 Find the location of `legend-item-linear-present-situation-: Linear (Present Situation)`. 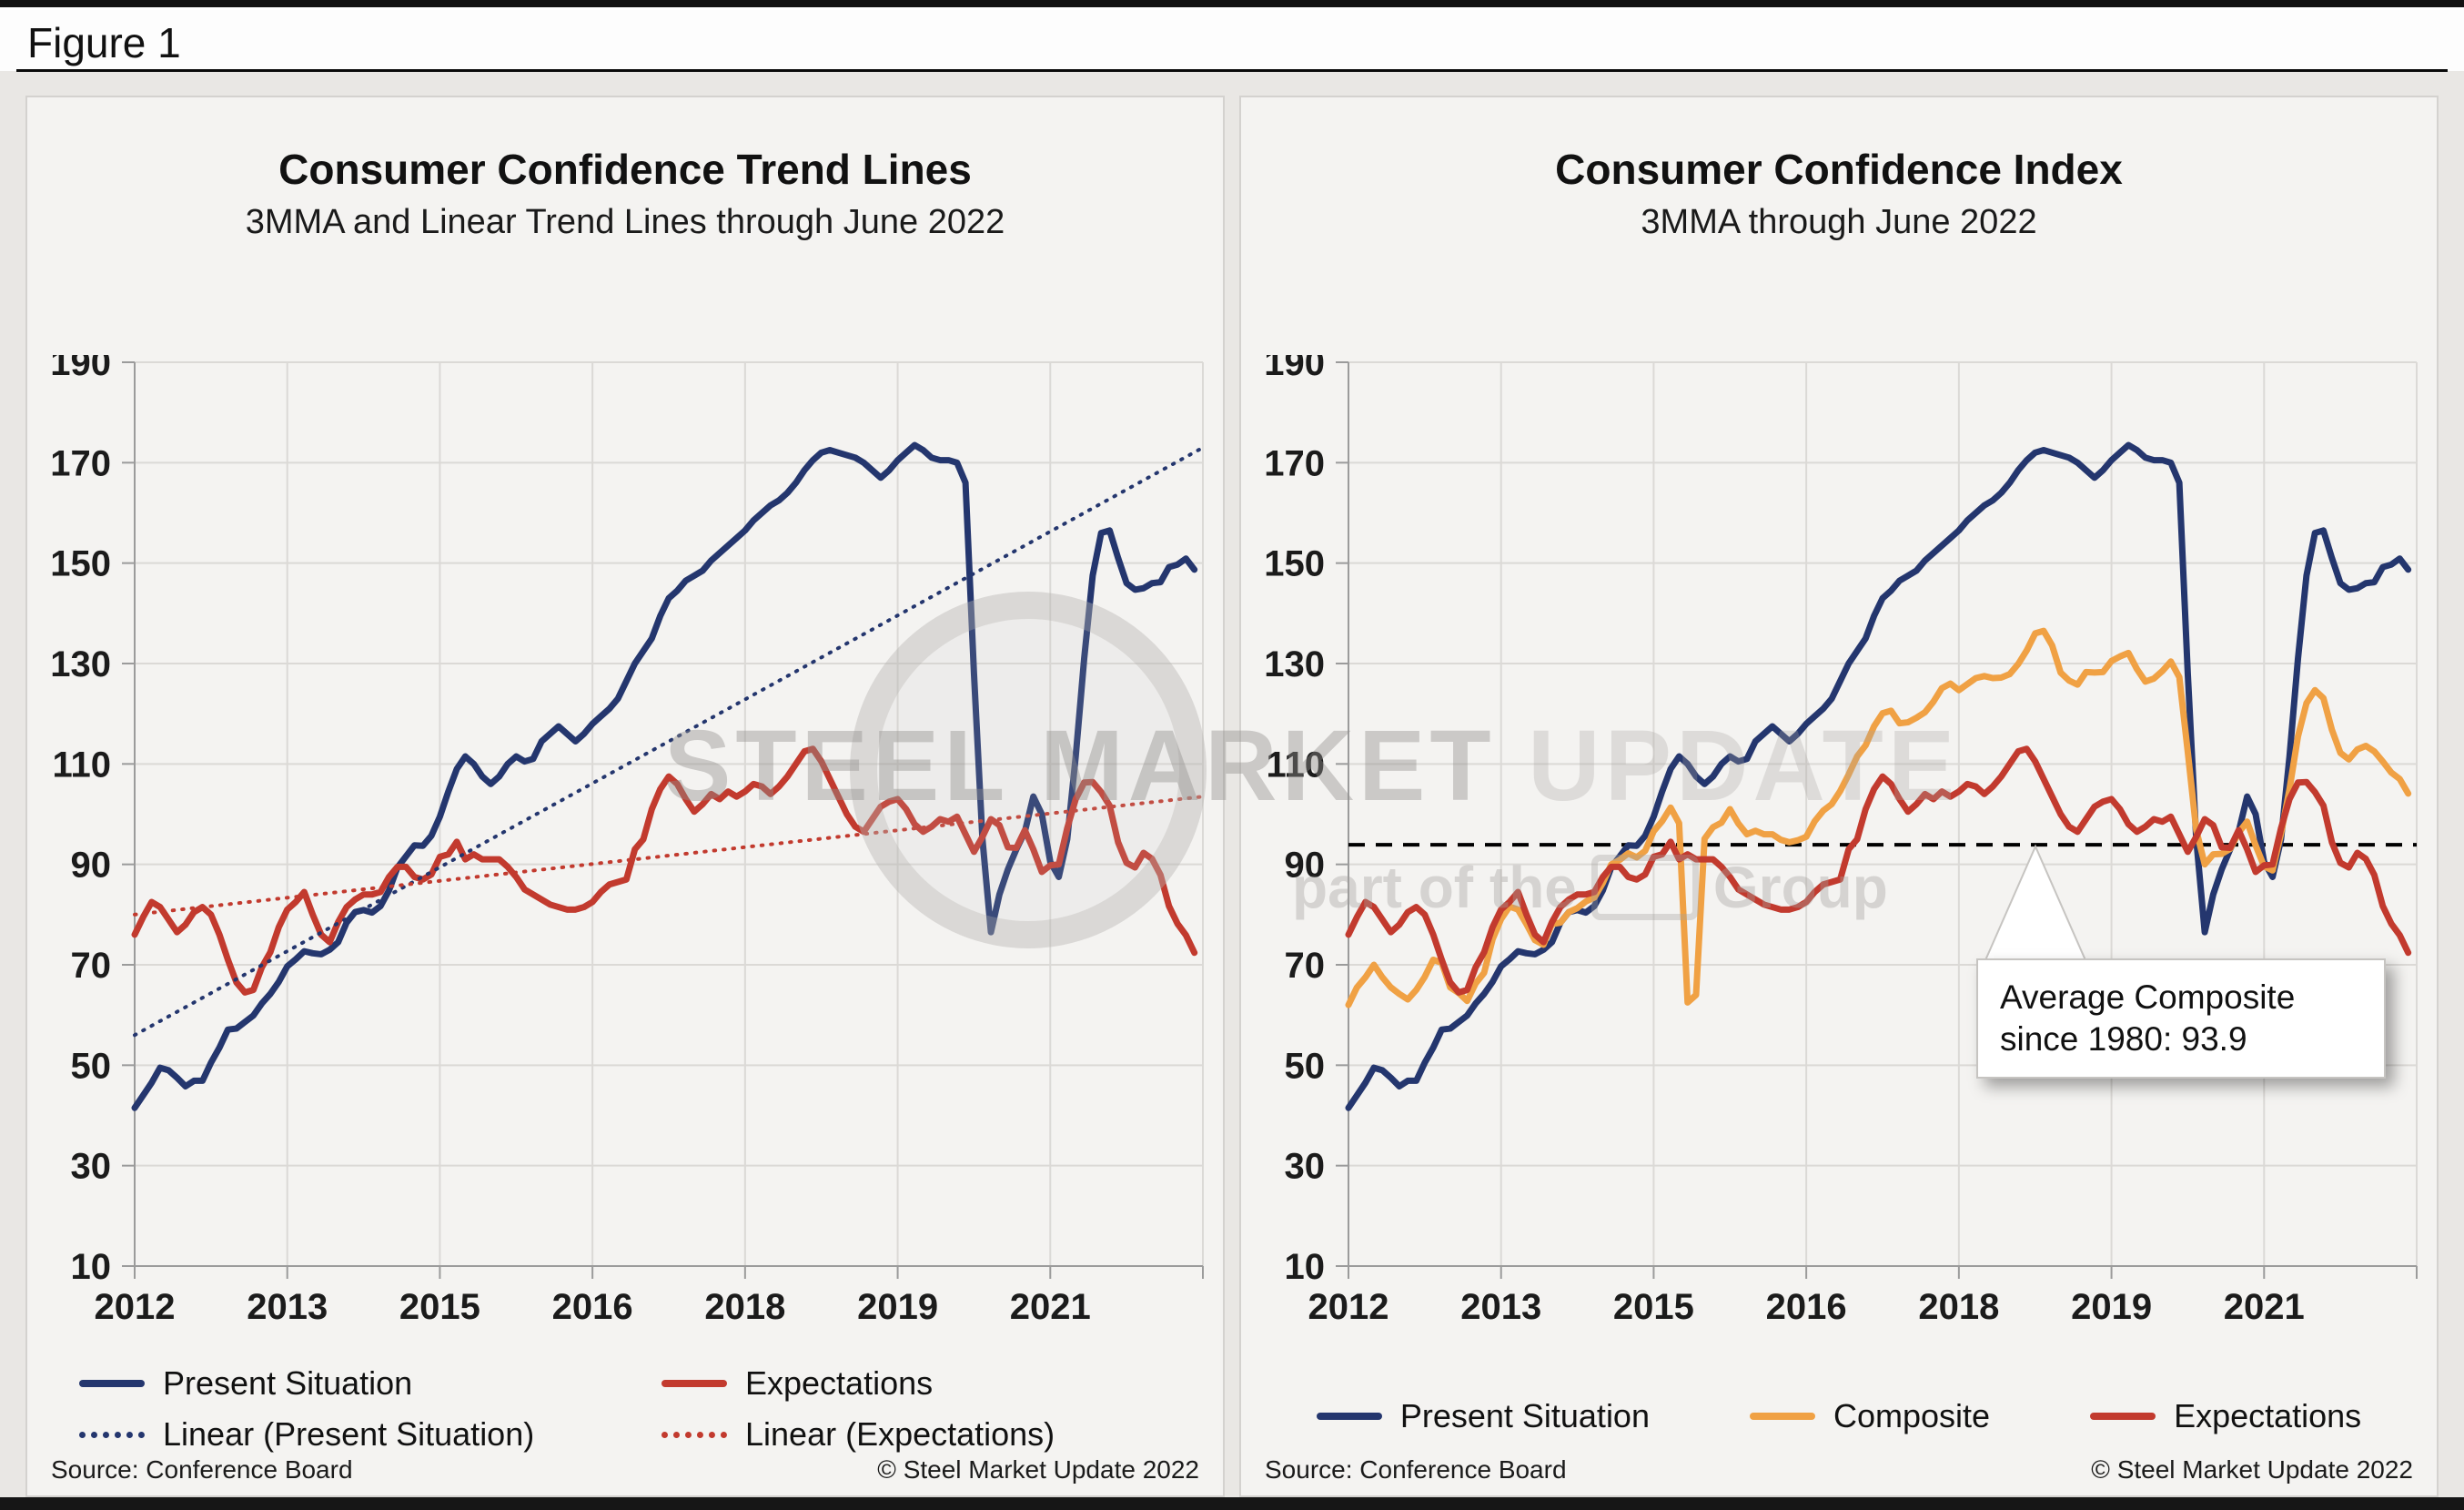

legend-item-linear-present-situation-: Linear (Present Situation) is located at coordinates (370, 1434).